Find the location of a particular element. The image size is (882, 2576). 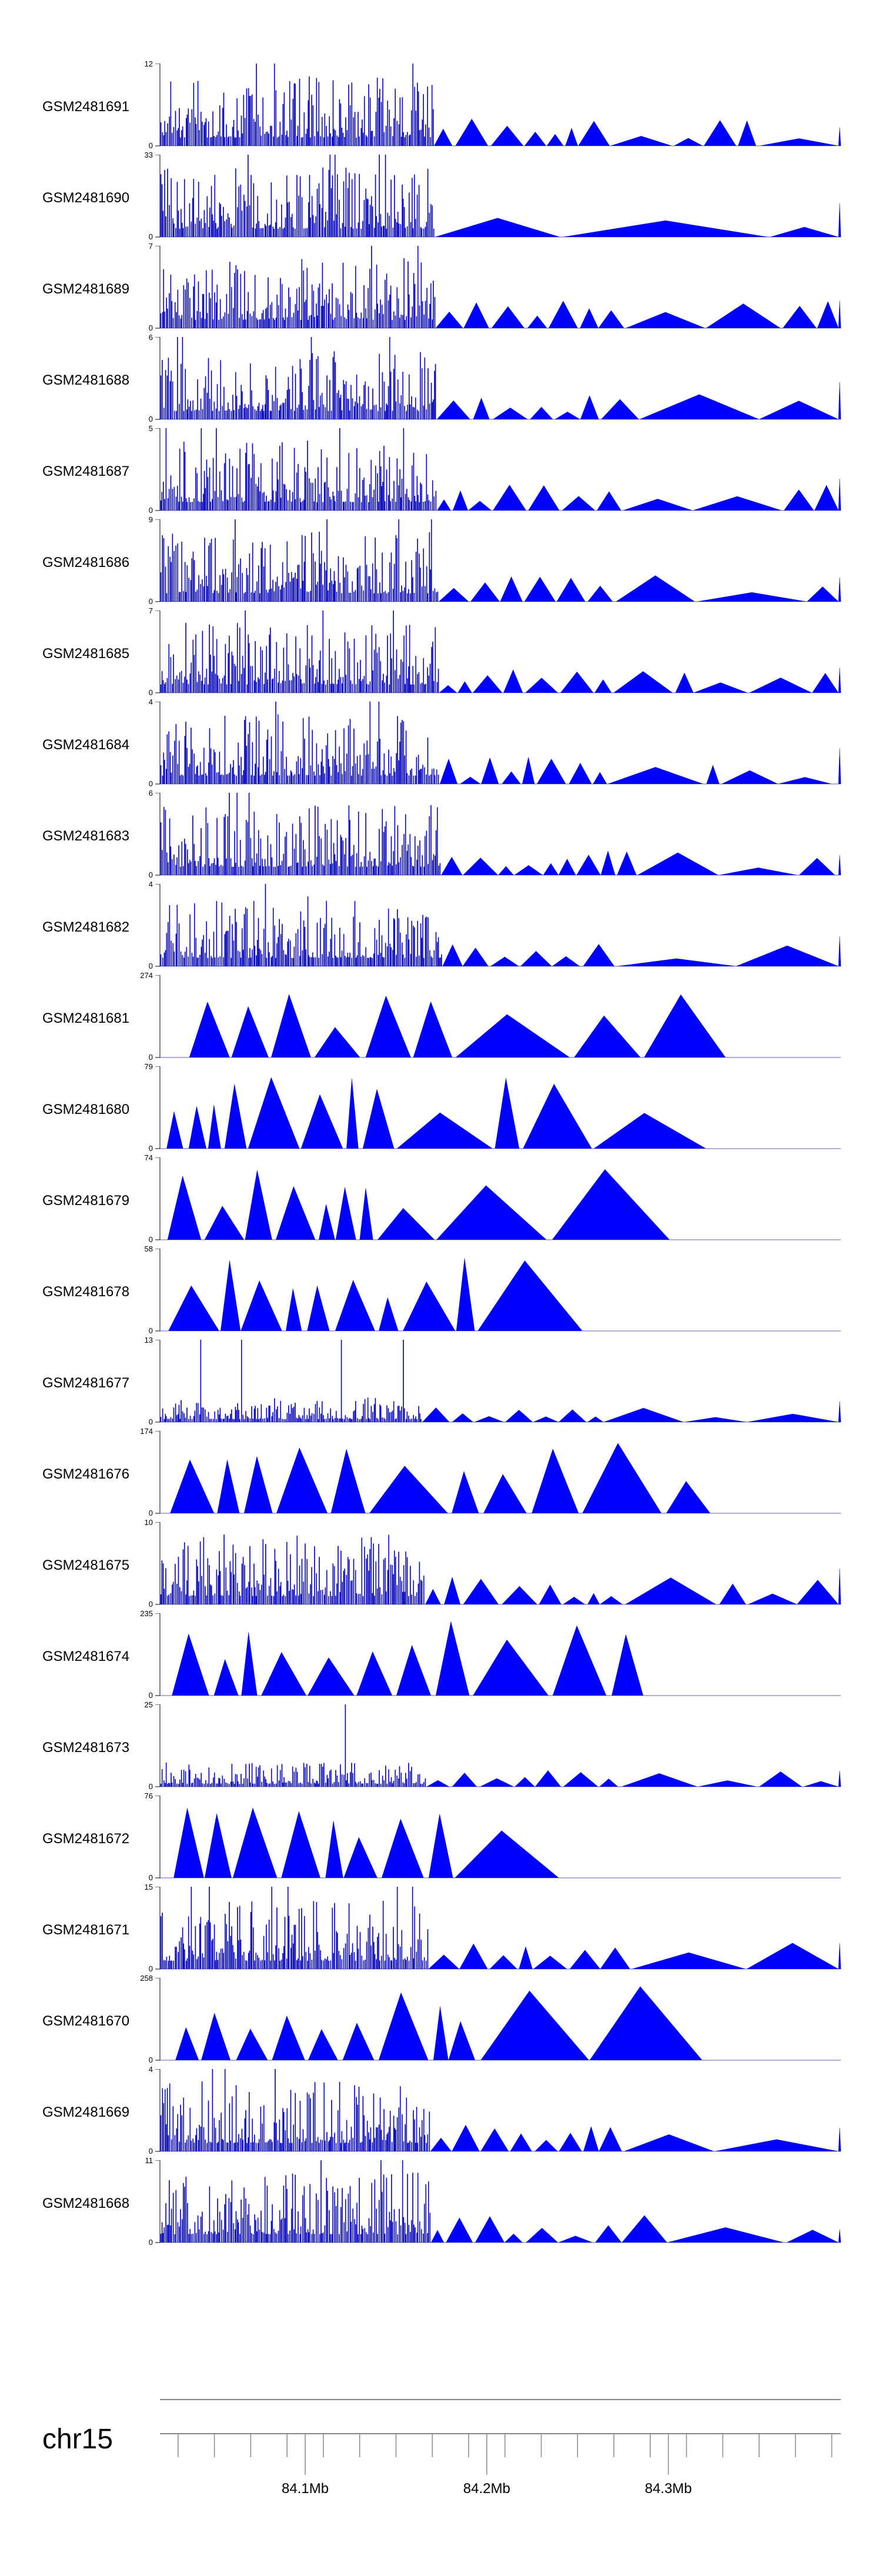

axis-svg is located at coordinates (500, 2437).